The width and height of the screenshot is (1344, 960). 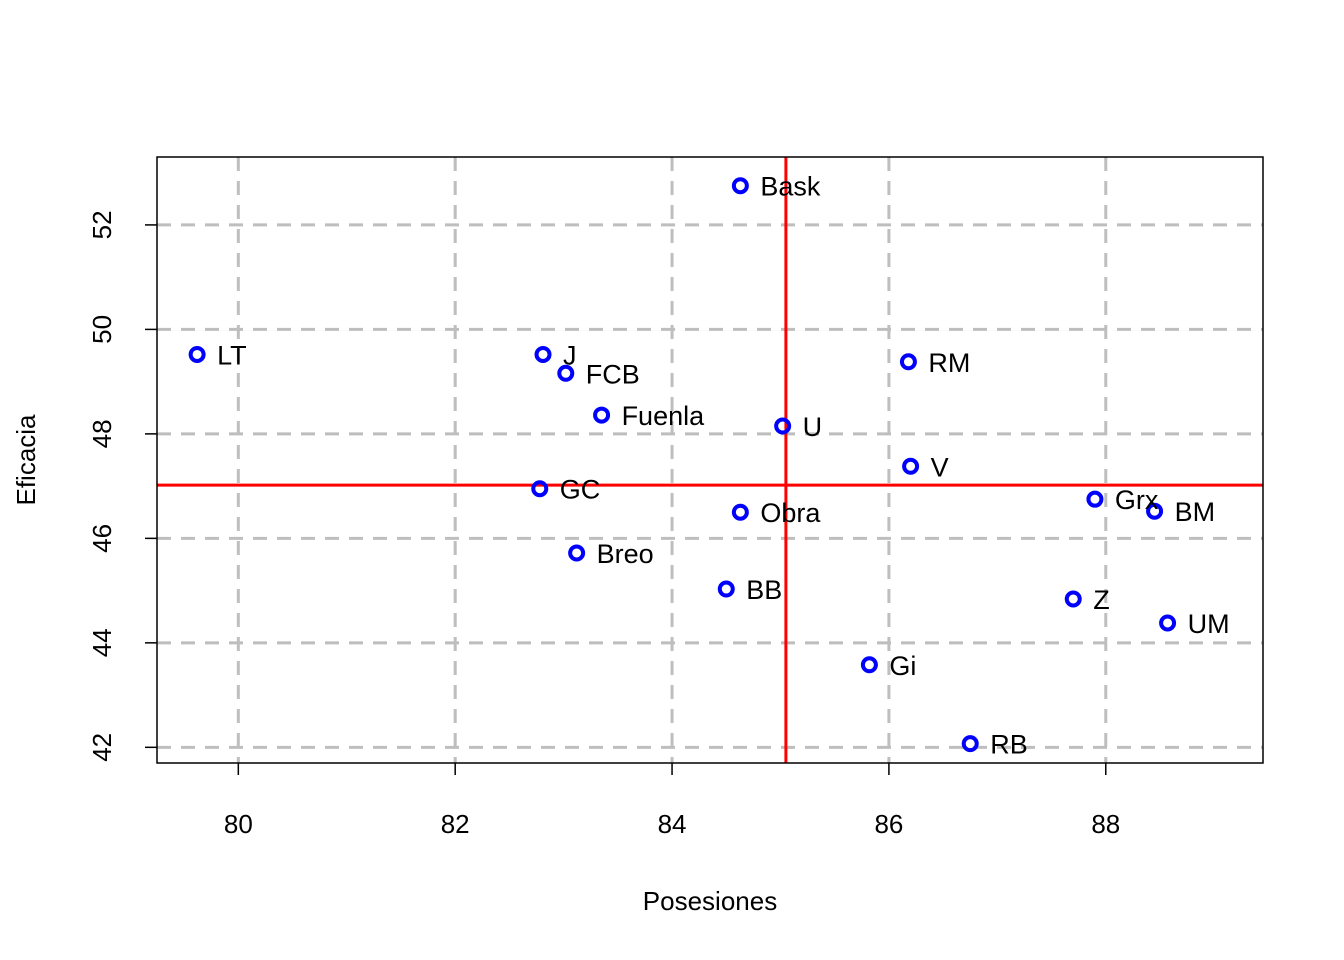 I want to click on point-label: Obra, so click(x=790, y=513).